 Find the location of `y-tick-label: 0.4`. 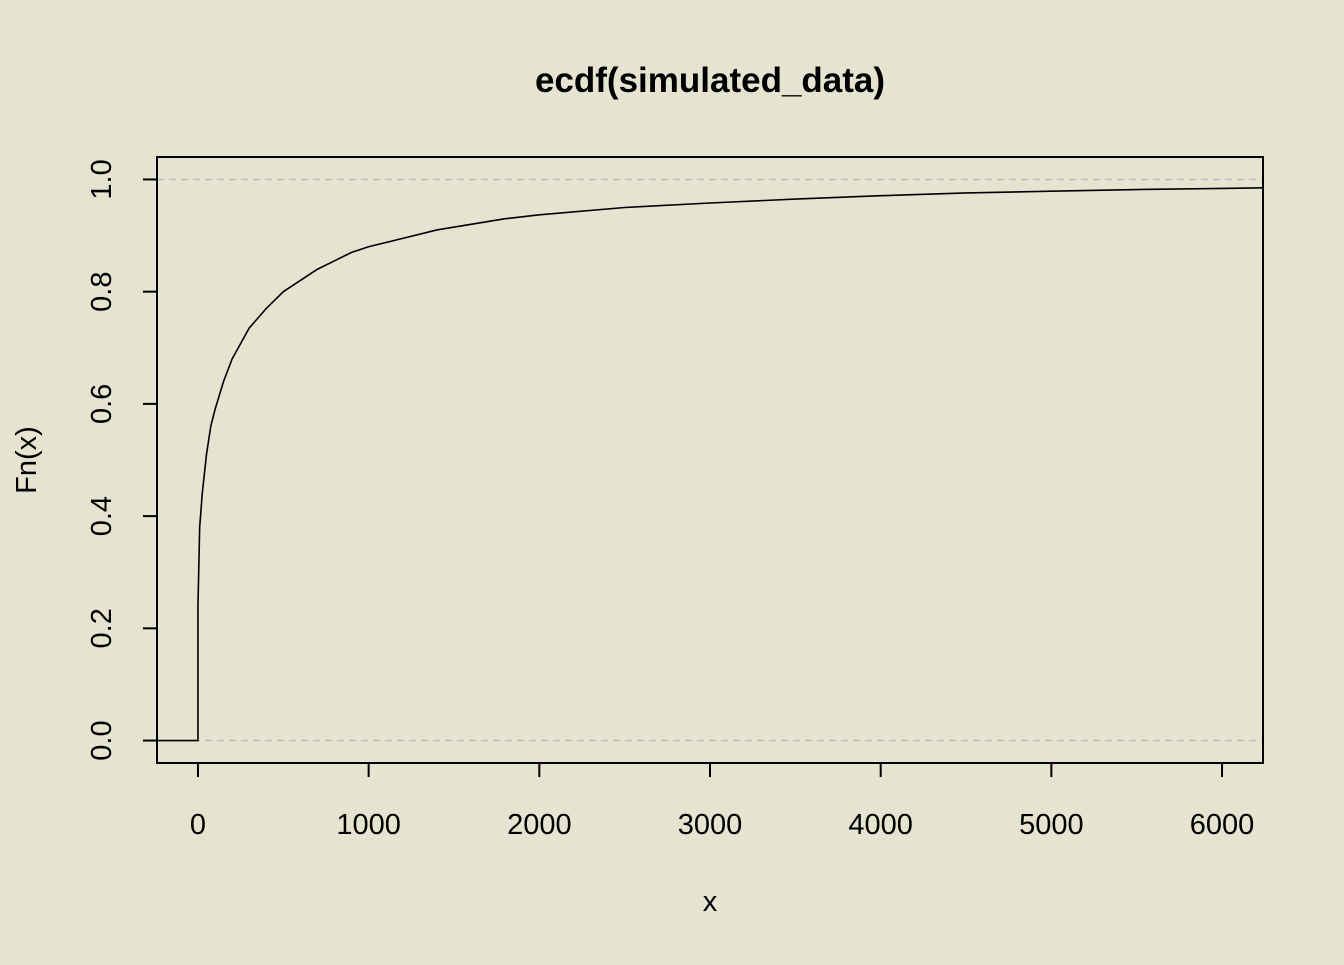

y-tick-label: 0.4 is located at coordinates (102, 516).